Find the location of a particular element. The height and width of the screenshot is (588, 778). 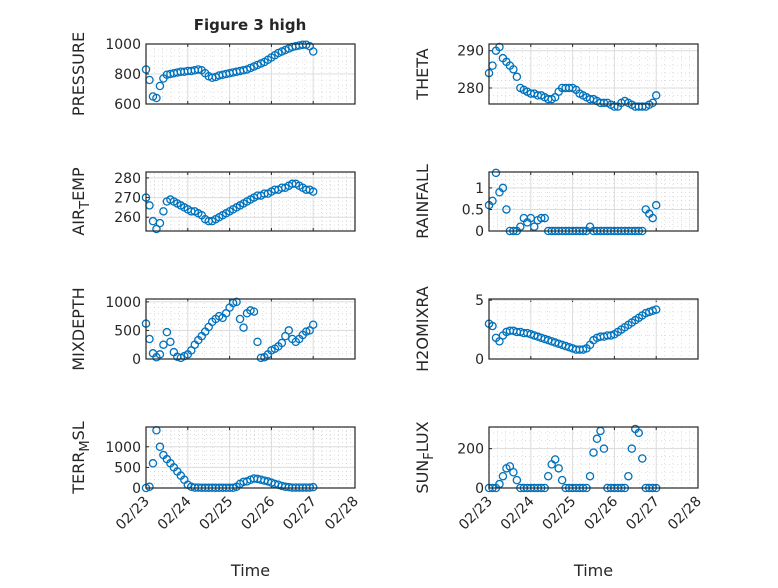

y-tick-label: 200 is located at coordinates (470, 450).